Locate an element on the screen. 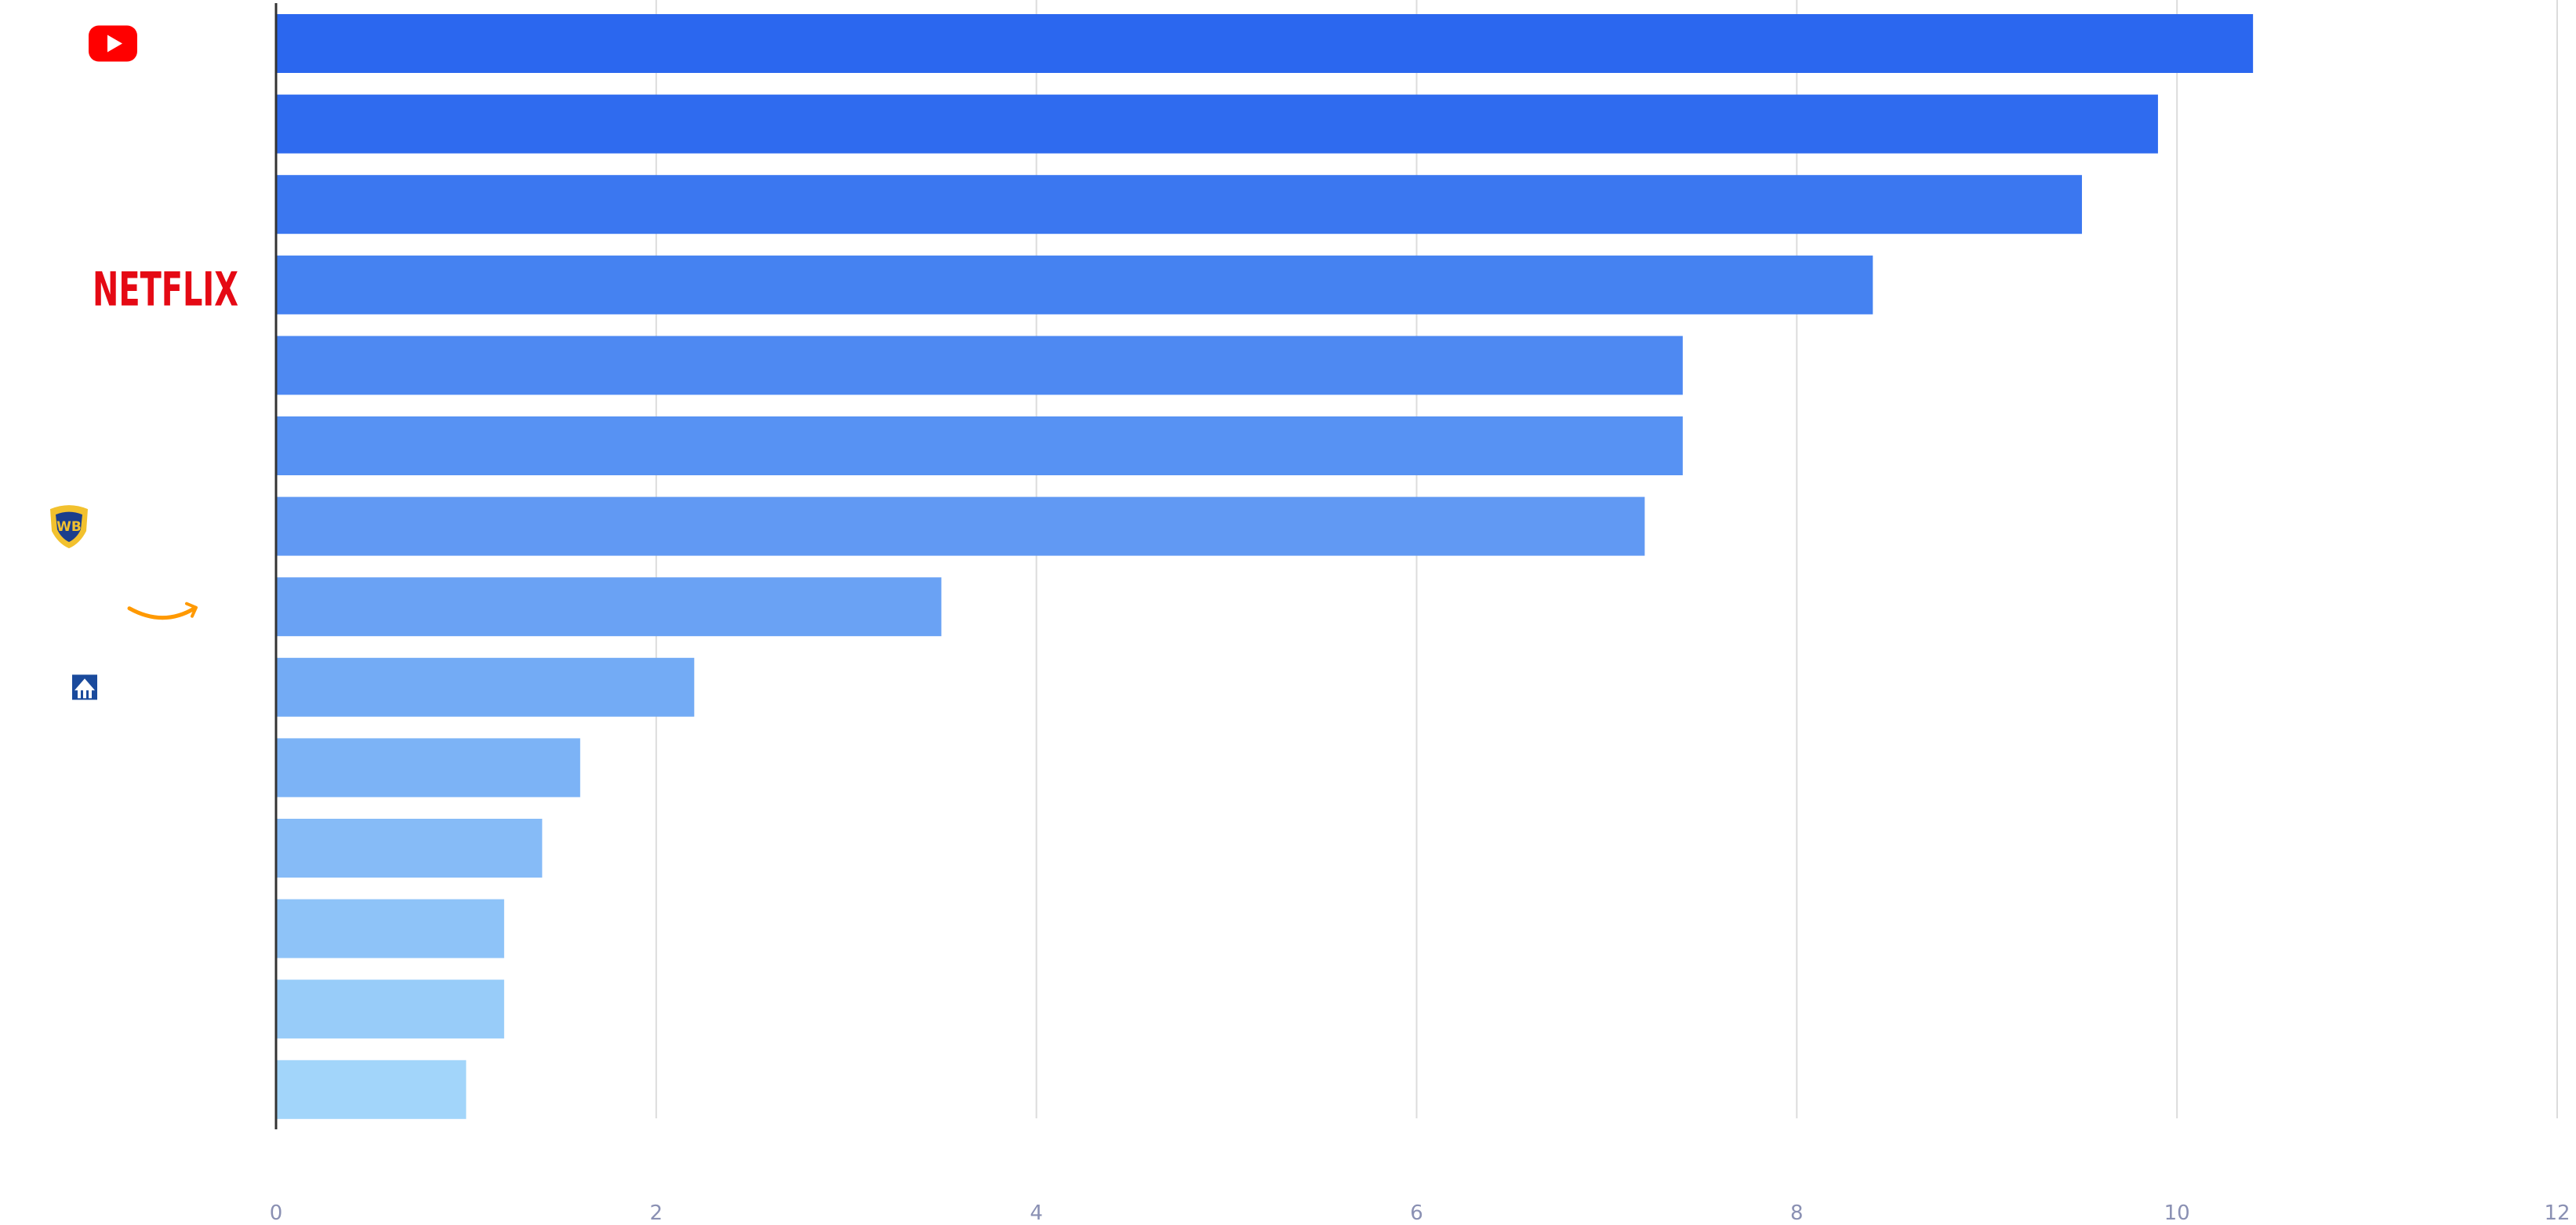 The image size is (2576, 1225). bar: 1 is located at coordinates (371, 1089).